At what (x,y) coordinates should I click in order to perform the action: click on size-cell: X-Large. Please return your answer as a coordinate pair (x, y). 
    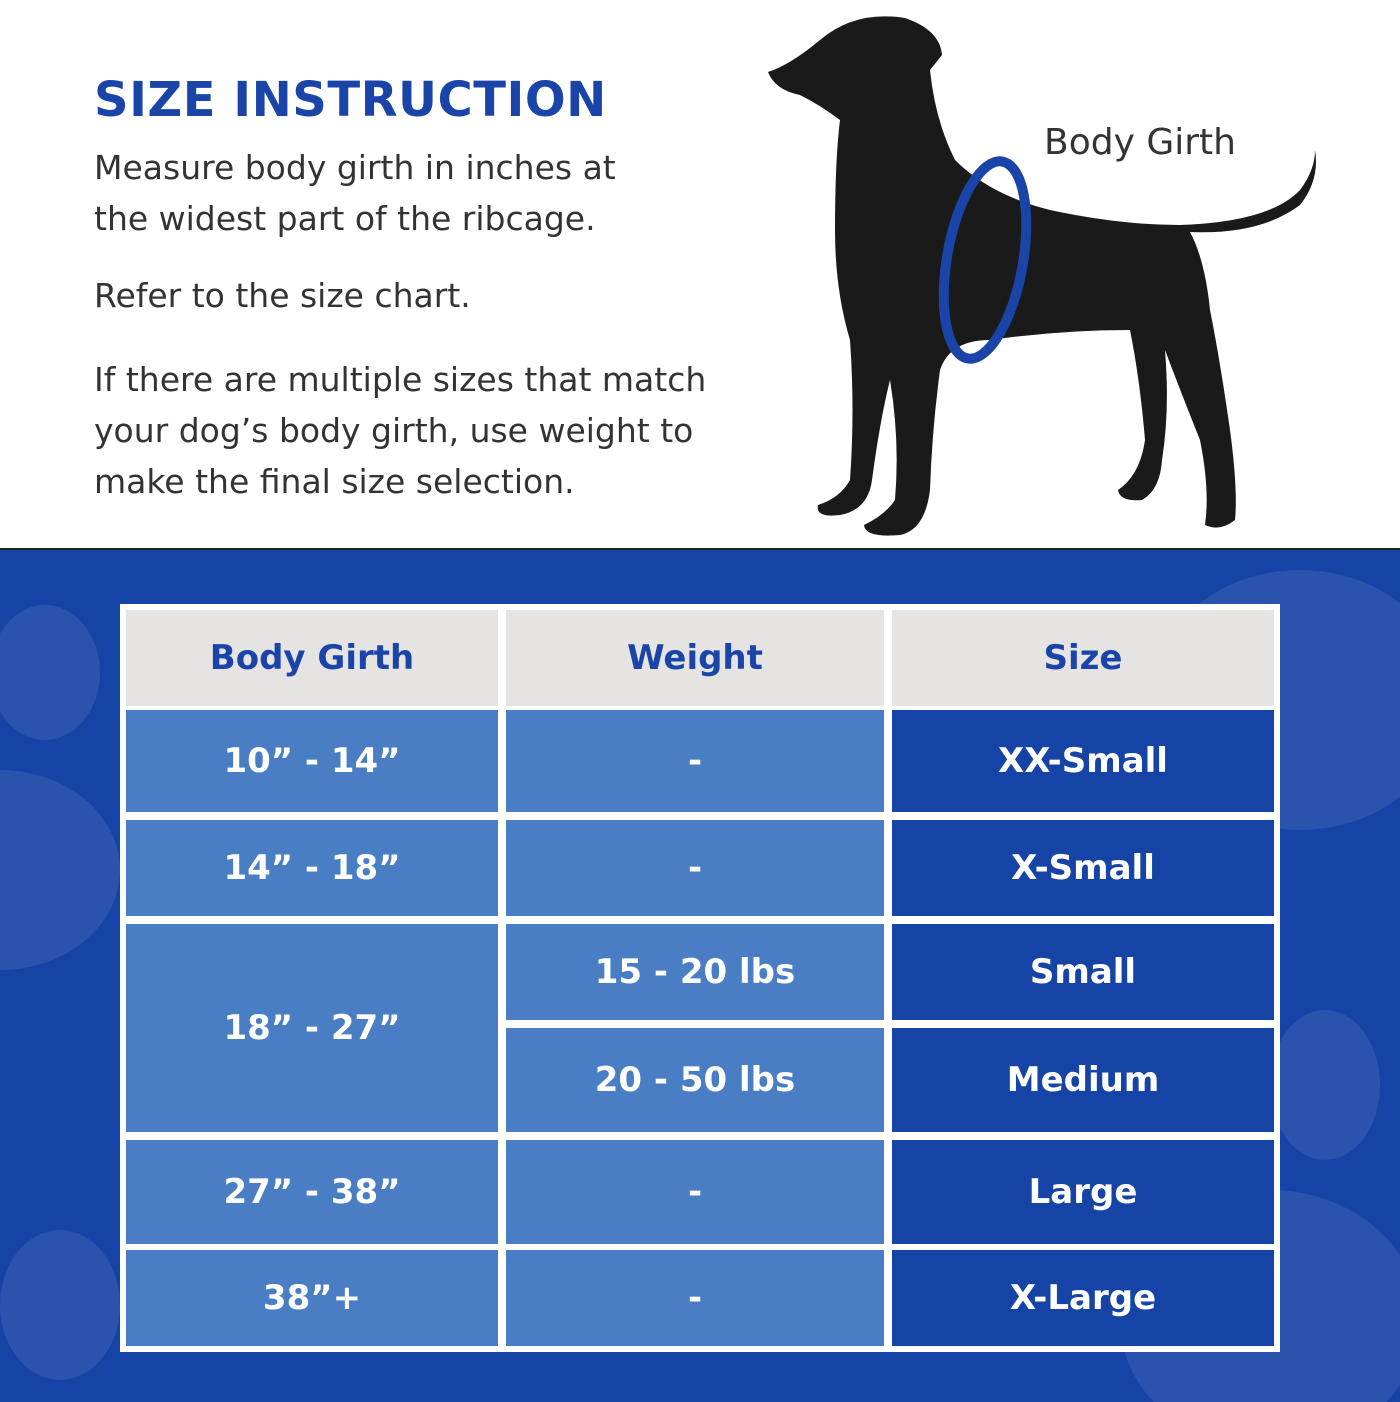
    Looking at the image, I should click on (1083, 1298).